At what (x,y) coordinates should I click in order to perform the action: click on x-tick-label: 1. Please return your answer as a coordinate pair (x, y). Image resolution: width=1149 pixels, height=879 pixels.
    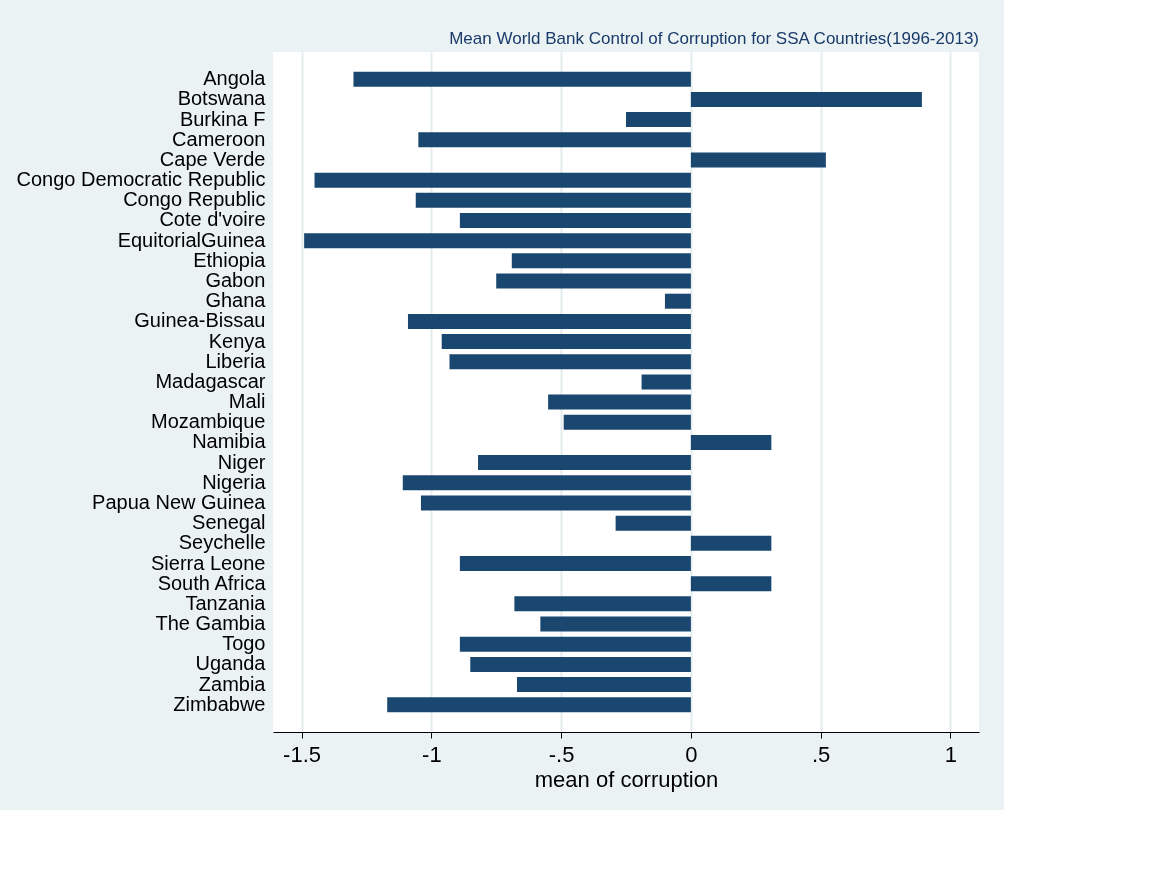
    Looking at the image, I should click on (951, 754).